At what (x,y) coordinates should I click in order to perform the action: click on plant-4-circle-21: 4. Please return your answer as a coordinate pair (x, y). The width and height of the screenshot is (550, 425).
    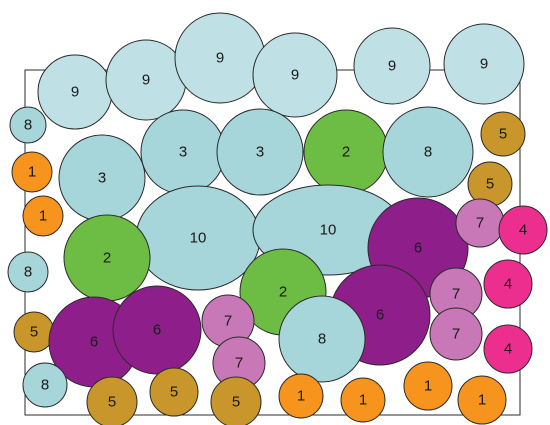
    Looking at the image, I should click on (523, 230).